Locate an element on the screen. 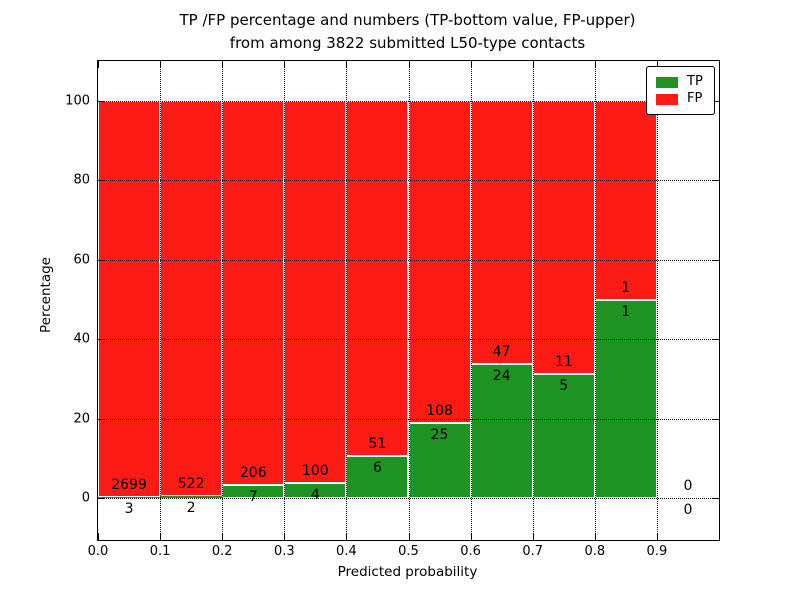 The height and width of the screenshot is (600, 800). tp-color-swatch is located at coordinates (667, 82).